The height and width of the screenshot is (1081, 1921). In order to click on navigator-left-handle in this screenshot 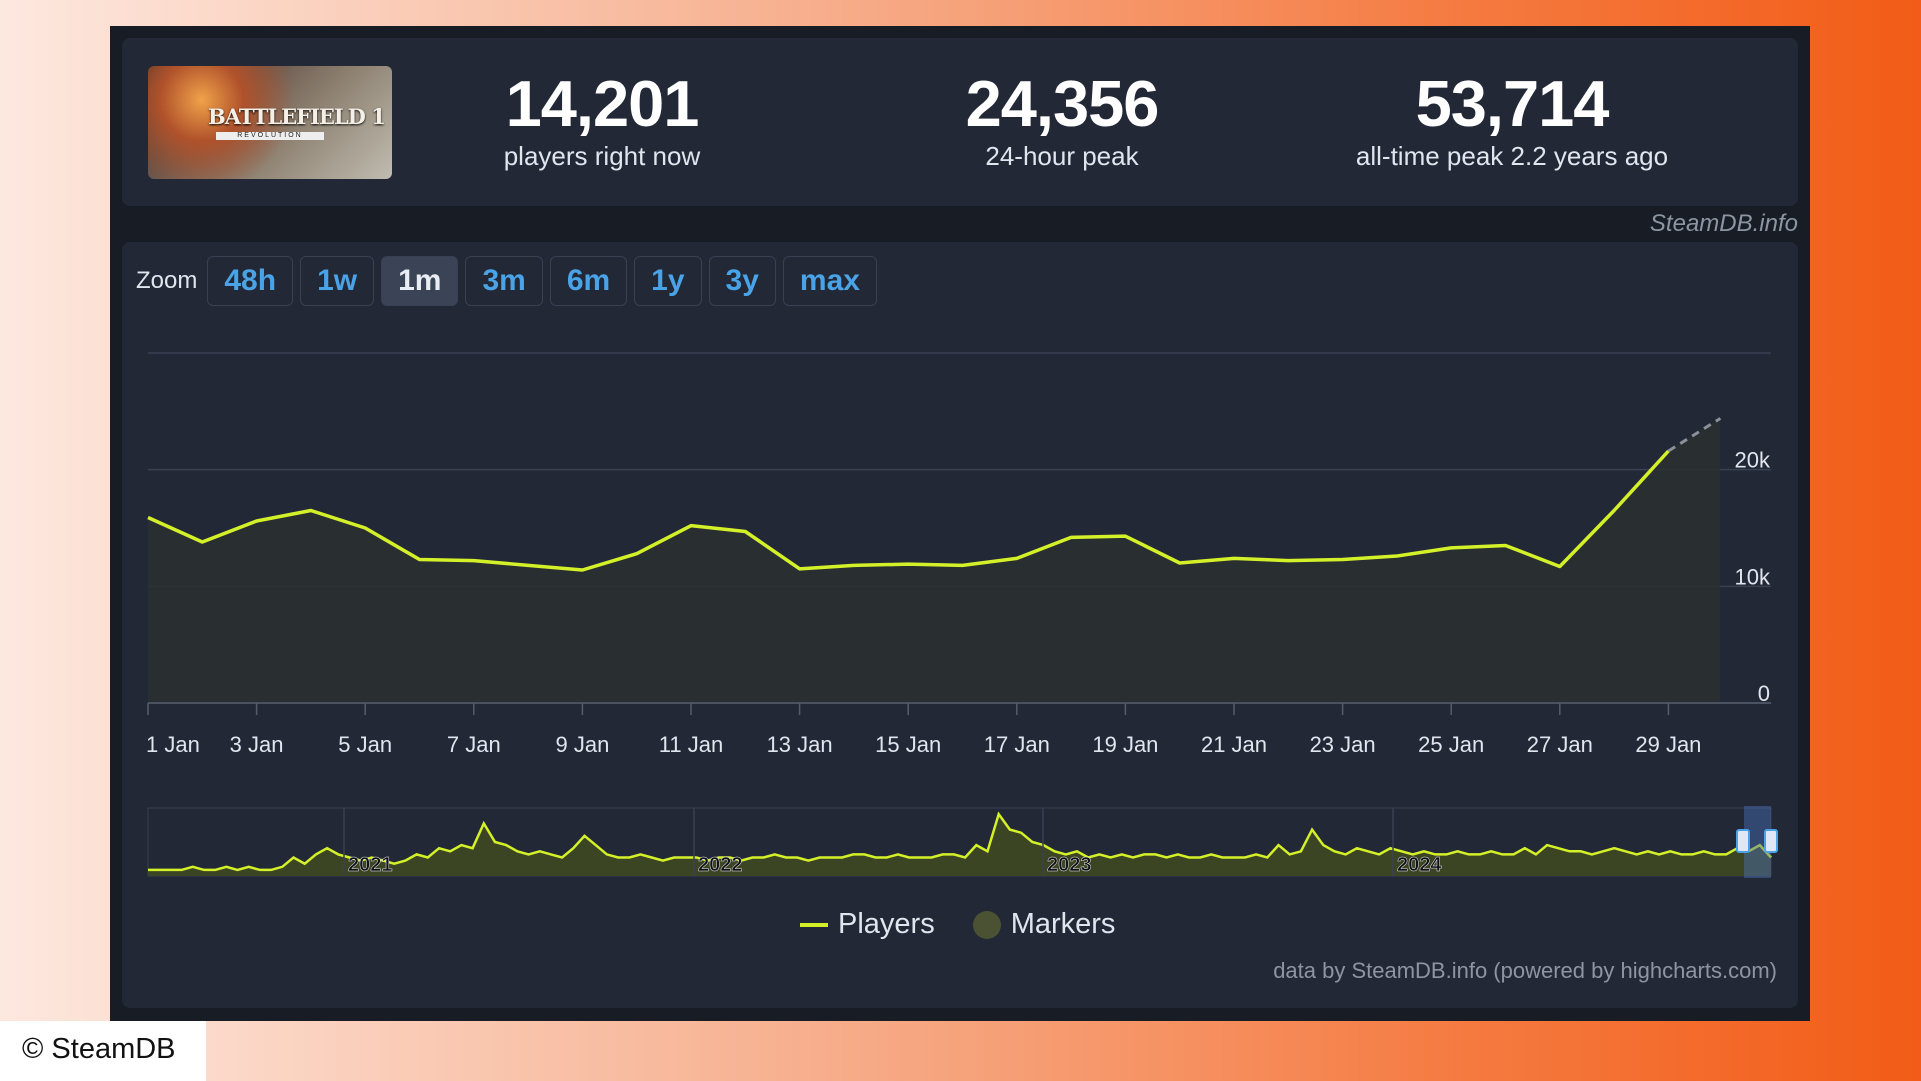, I will do `click(1743, 841)`.